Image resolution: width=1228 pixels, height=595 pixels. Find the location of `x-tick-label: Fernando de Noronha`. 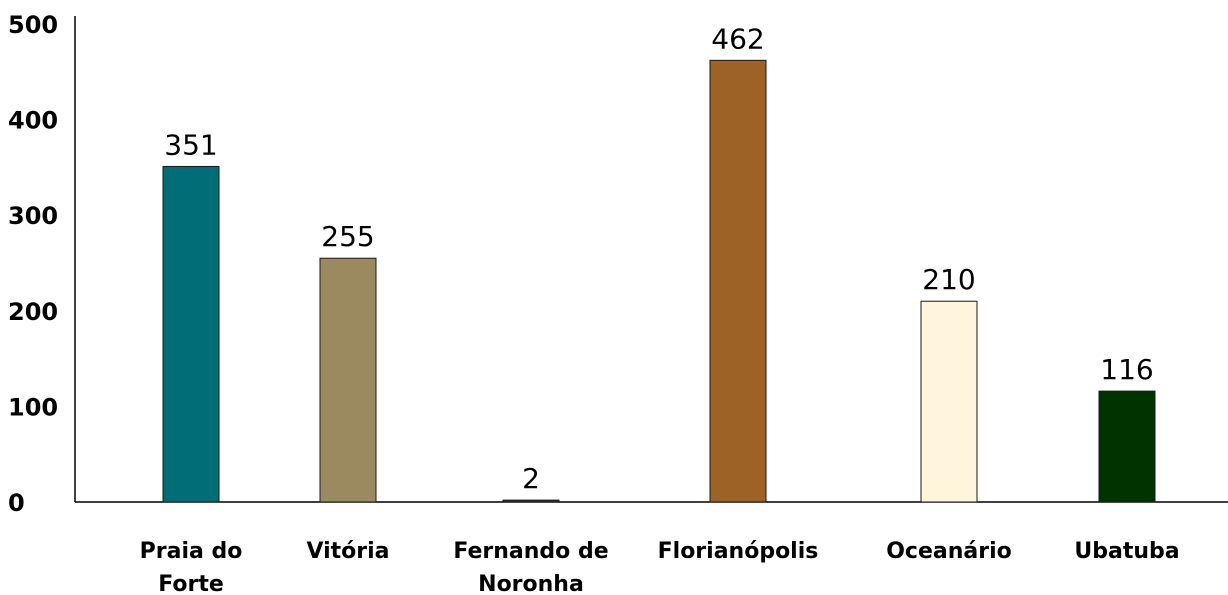

x-tick-label: Fernando de Noronha is located at coordinates (530, 567).